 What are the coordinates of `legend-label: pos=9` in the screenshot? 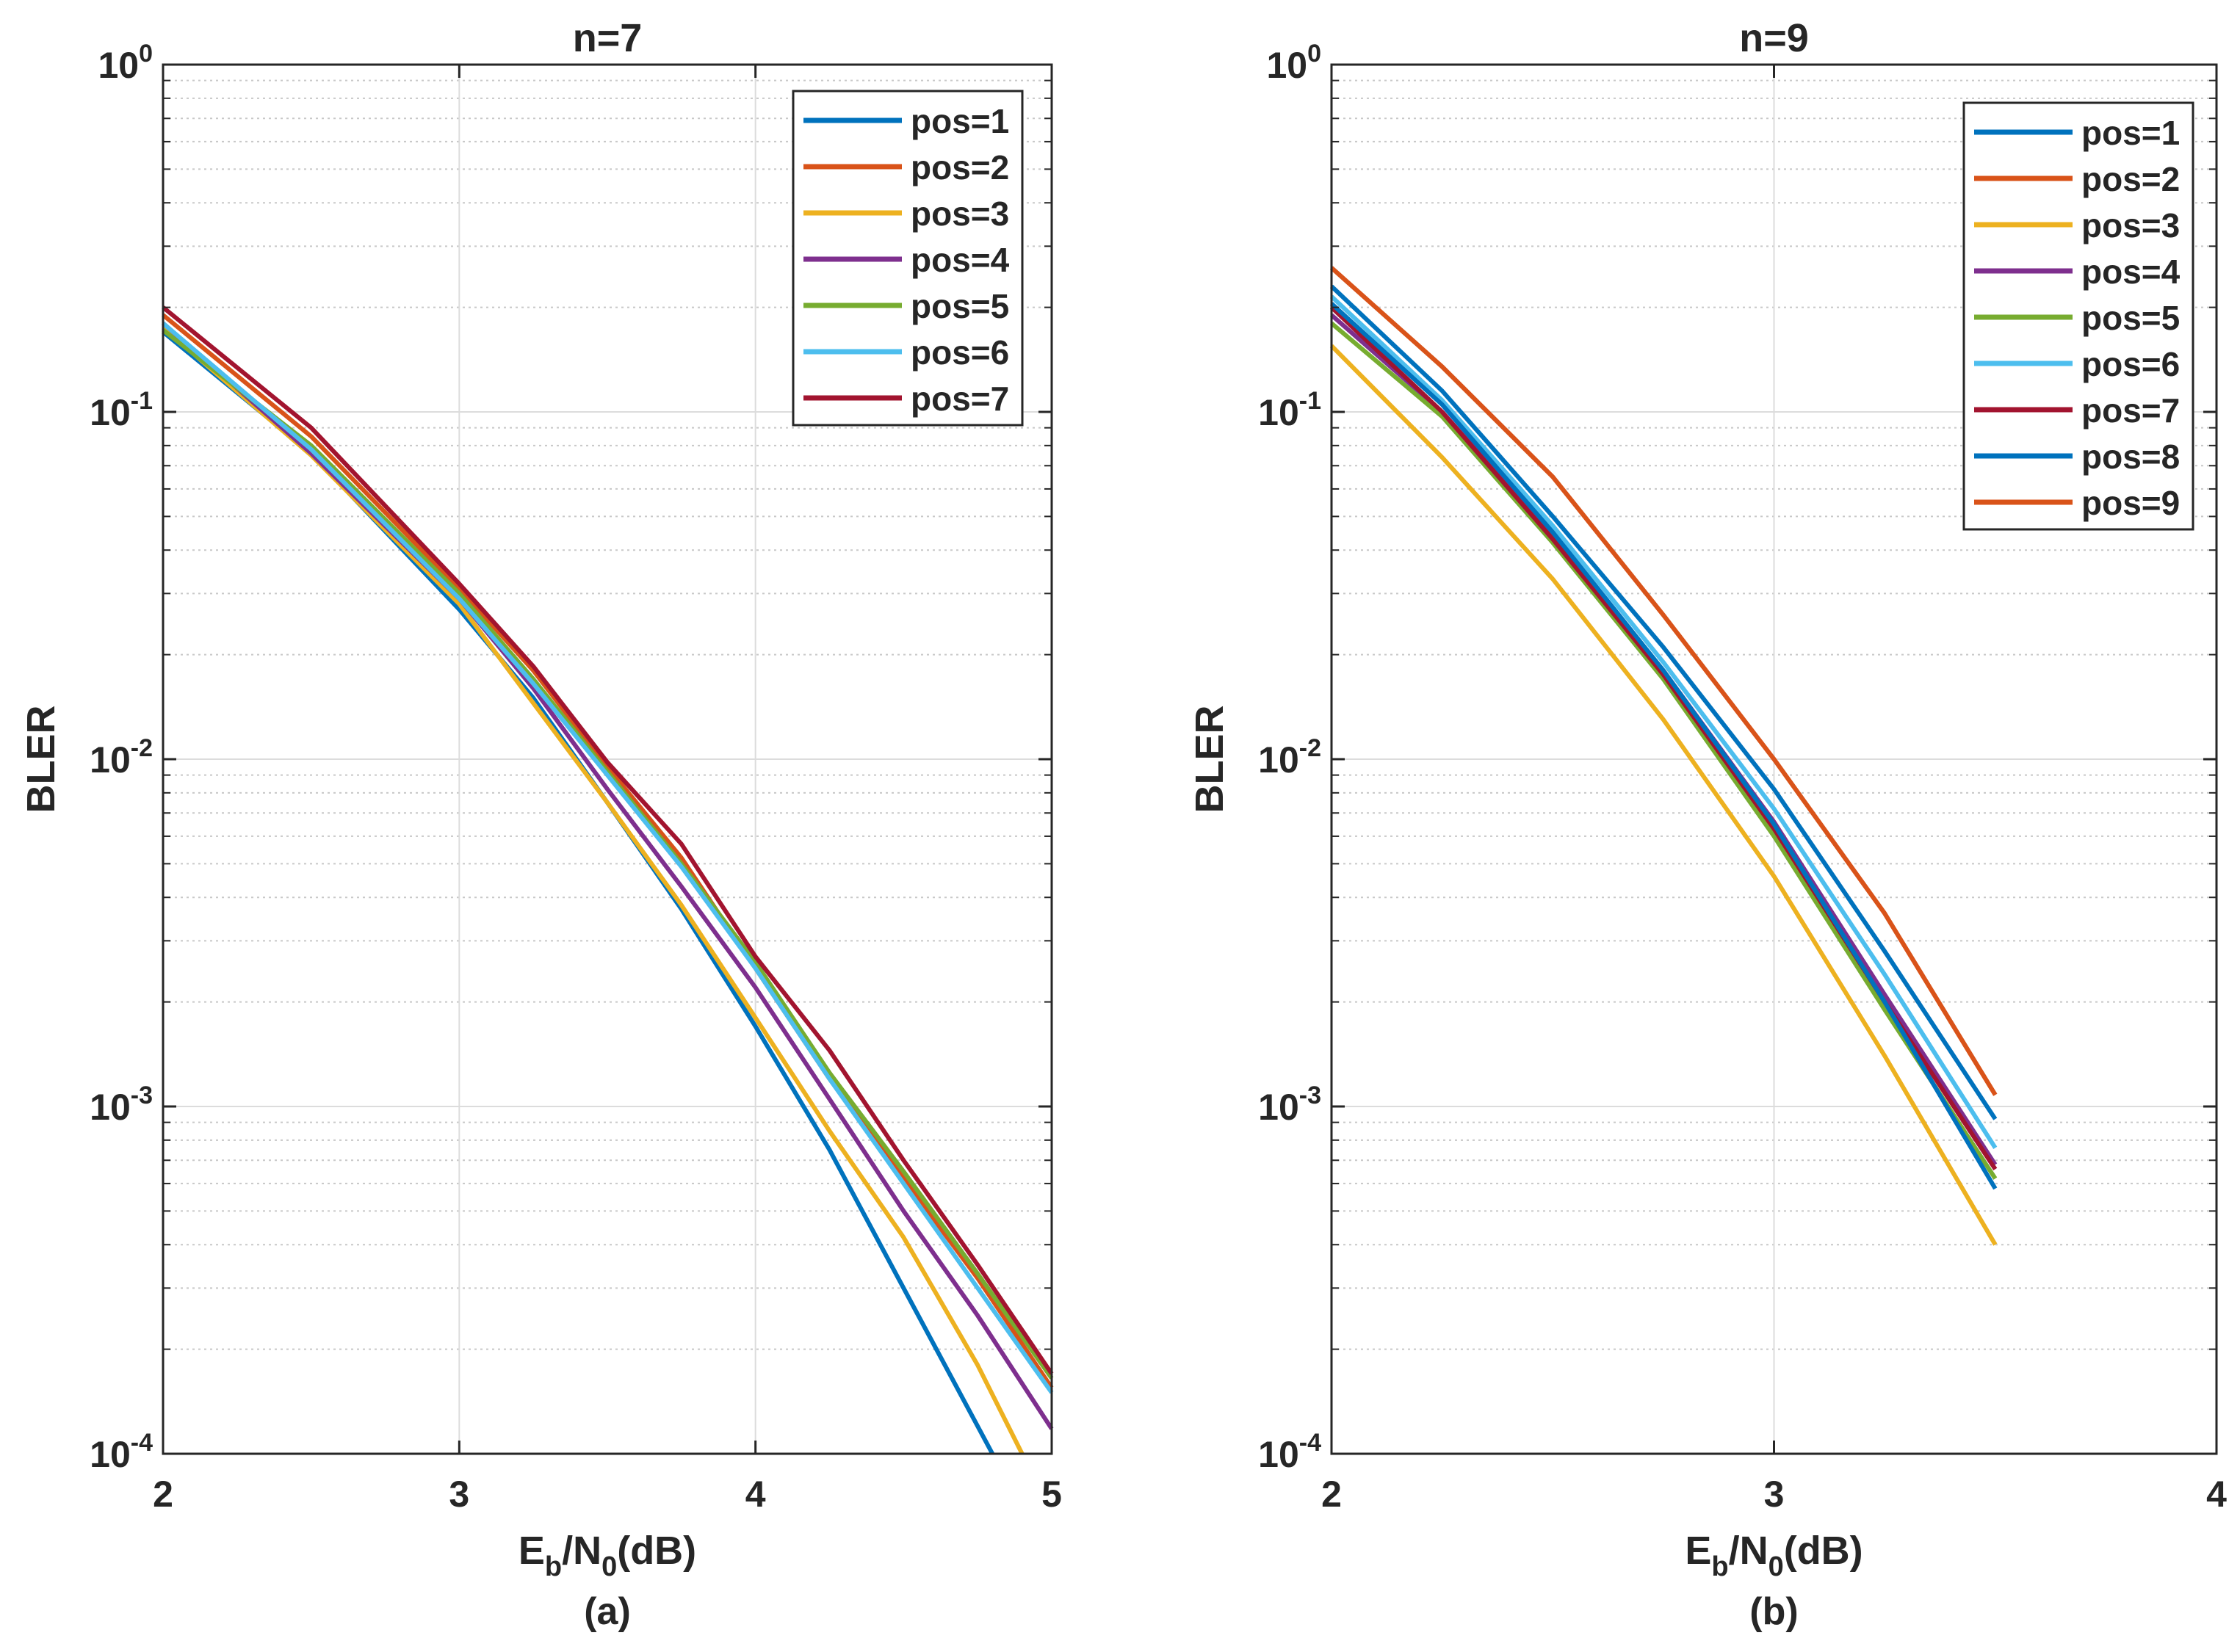 It's located at (2130, 503).